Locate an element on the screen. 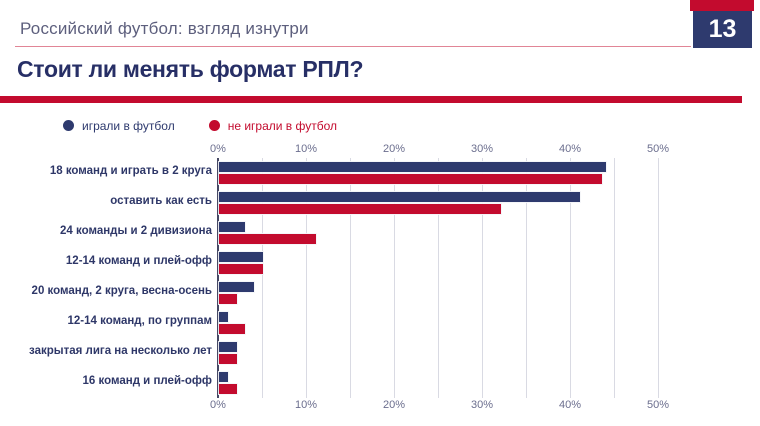 The height and width of the screenshot is (426, 760). category-label: оставить как есть is located at coordinates (161, 201).